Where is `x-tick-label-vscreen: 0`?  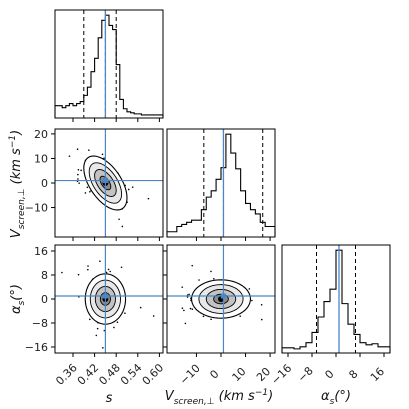 x-tick-label-vscreen: 0 is located at coordinates (214, 374).